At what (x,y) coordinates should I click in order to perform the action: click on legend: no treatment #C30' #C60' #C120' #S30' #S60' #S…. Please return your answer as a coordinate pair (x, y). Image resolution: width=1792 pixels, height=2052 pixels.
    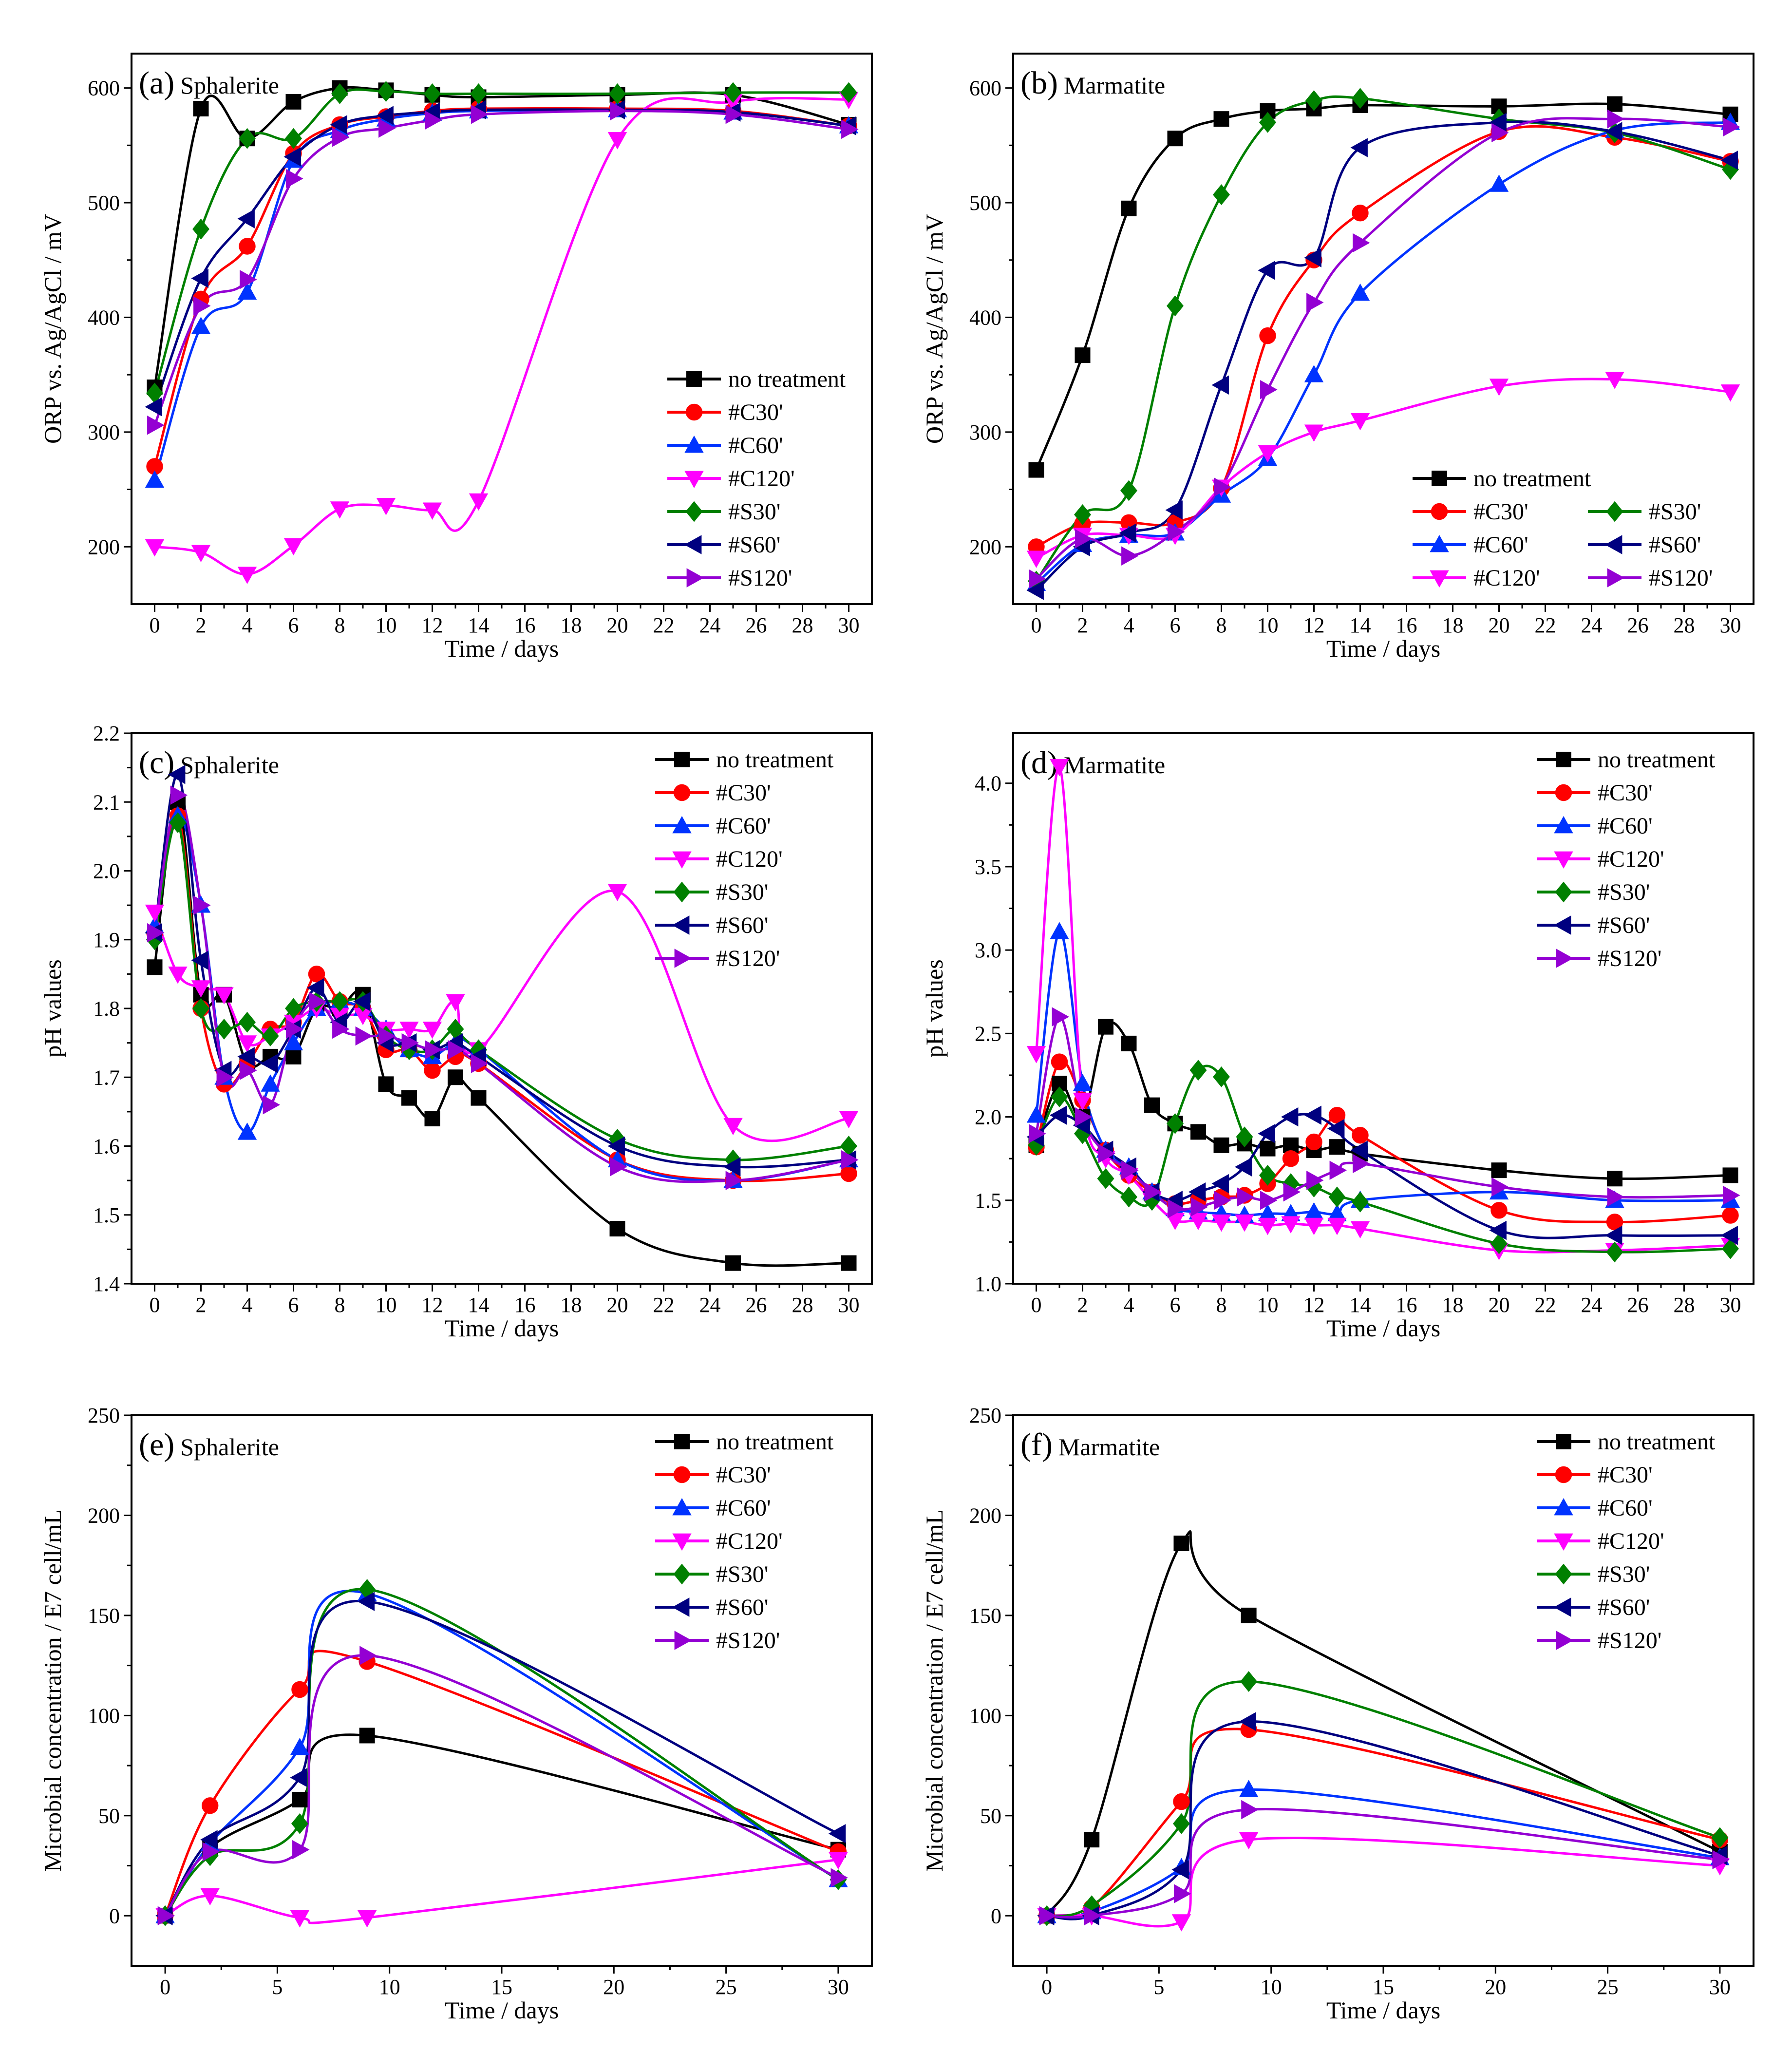
    Looking at the image, I should click on (744, 1541).